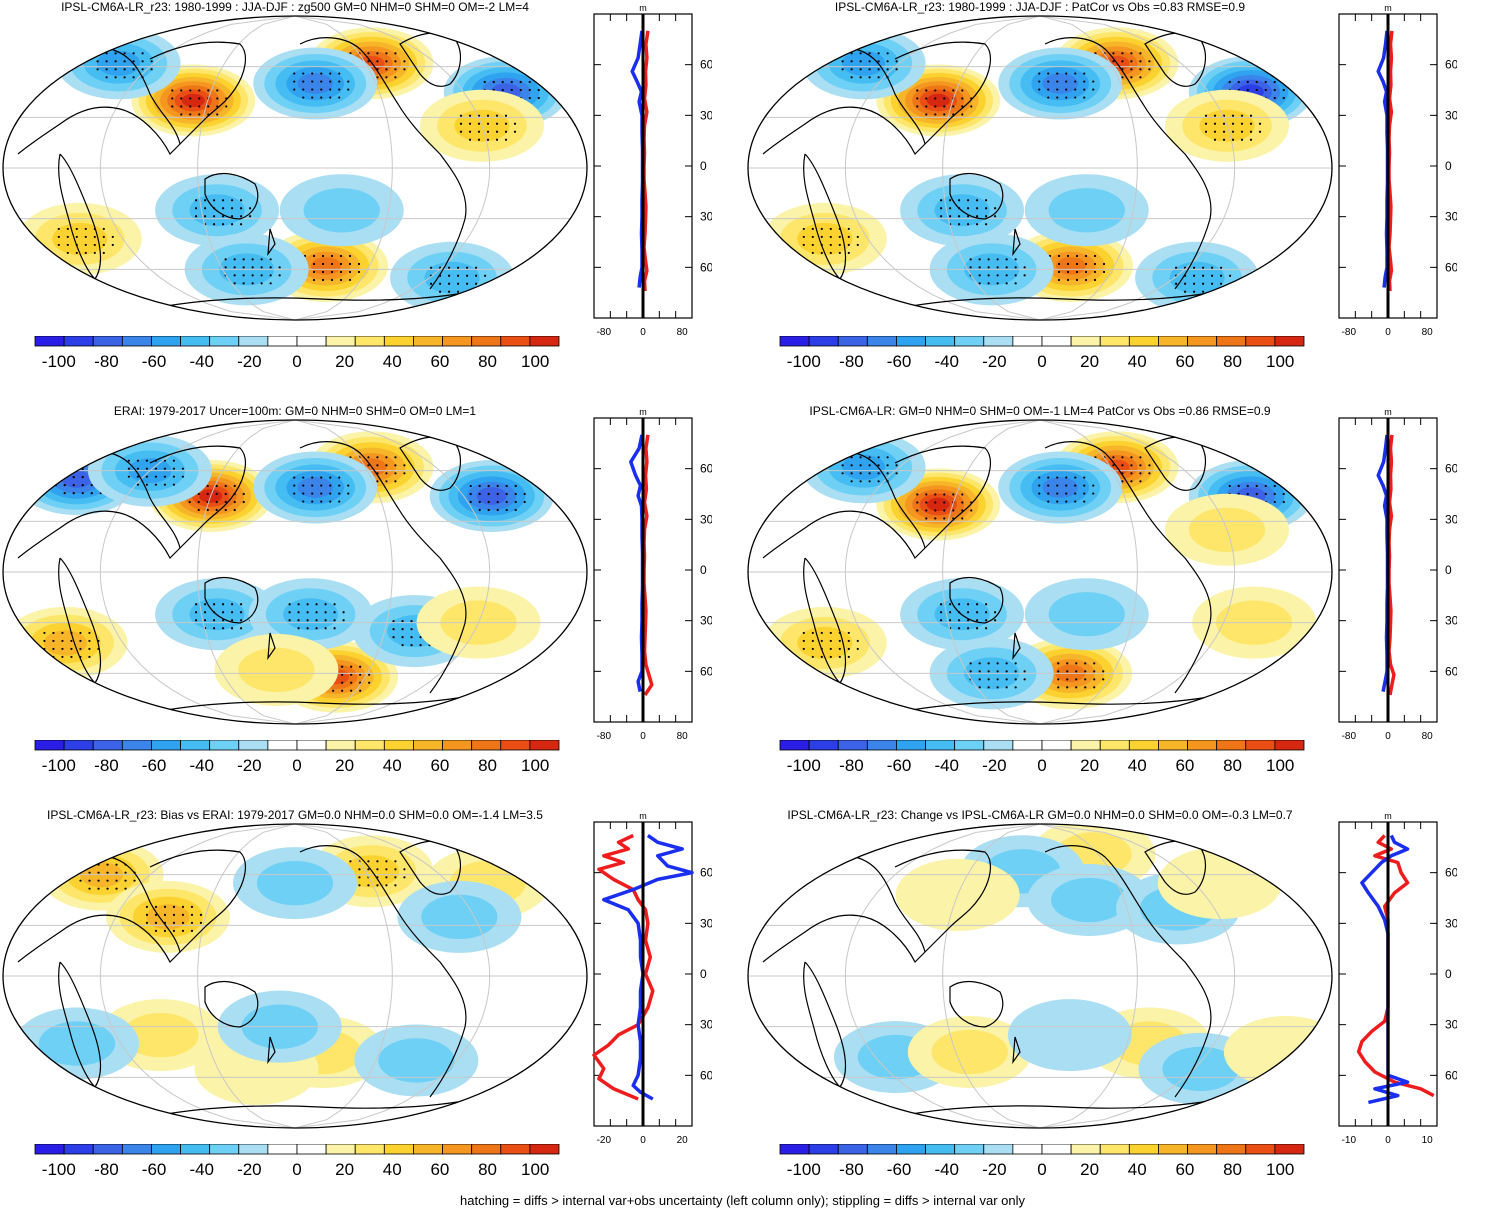  I want to click on colorbar-tick-label: 40, so click(392, 1169).